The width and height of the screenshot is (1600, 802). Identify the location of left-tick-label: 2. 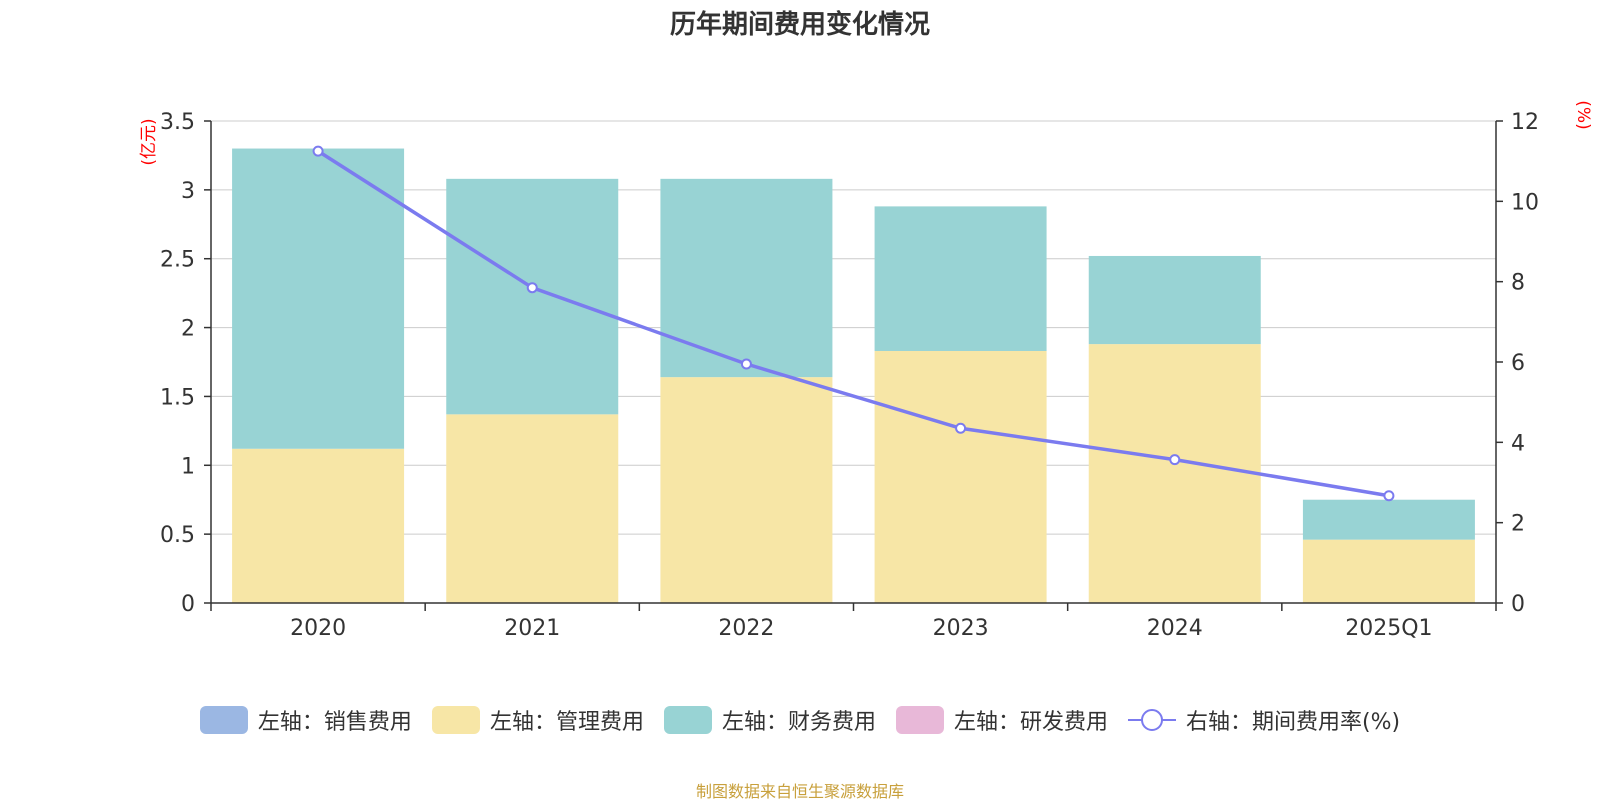
(188, 329).